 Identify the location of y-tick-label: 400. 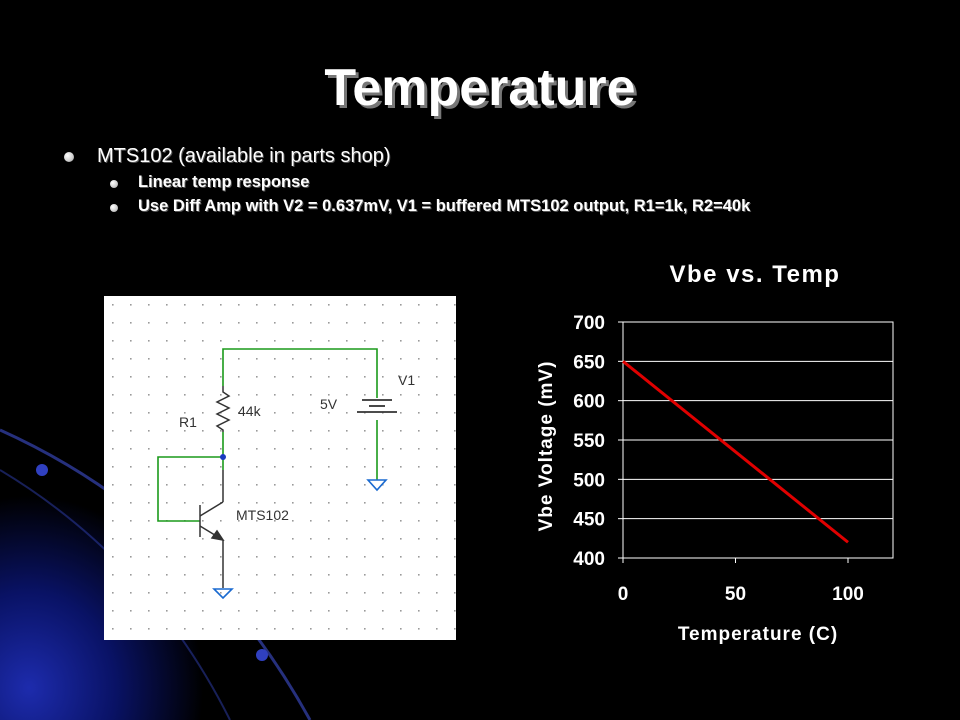
(589, 559).